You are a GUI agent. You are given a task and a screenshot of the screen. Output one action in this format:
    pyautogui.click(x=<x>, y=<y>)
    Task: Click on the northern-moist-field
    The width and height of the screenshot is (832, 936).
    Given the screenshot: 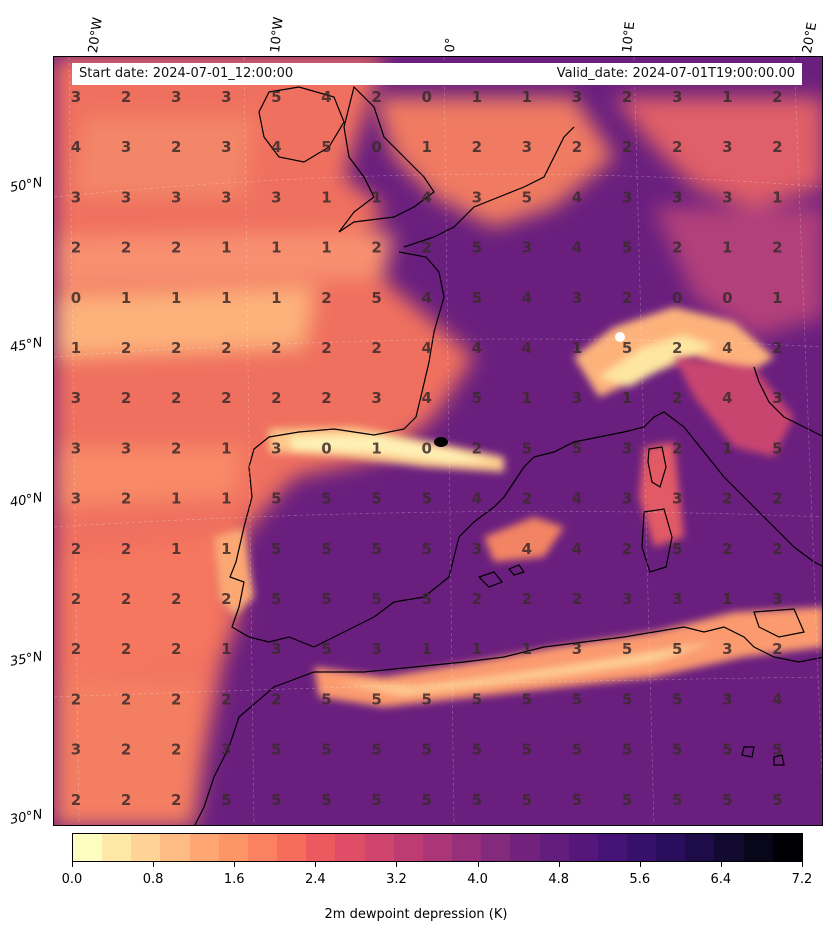 What is the action you would take?
    pyautogui.click(x=598, y=217)
    